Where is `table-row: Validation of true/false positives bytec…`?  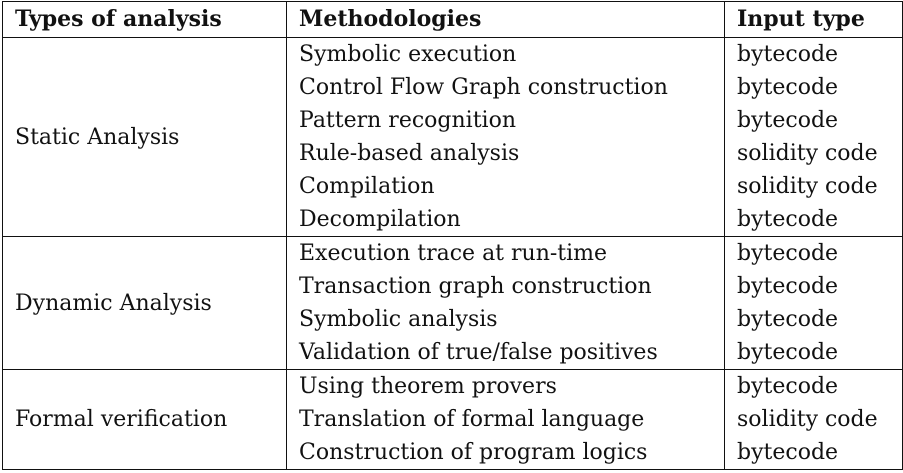 table-row: Validation of true/false positives bytec… is located at coordinates (453, 353).